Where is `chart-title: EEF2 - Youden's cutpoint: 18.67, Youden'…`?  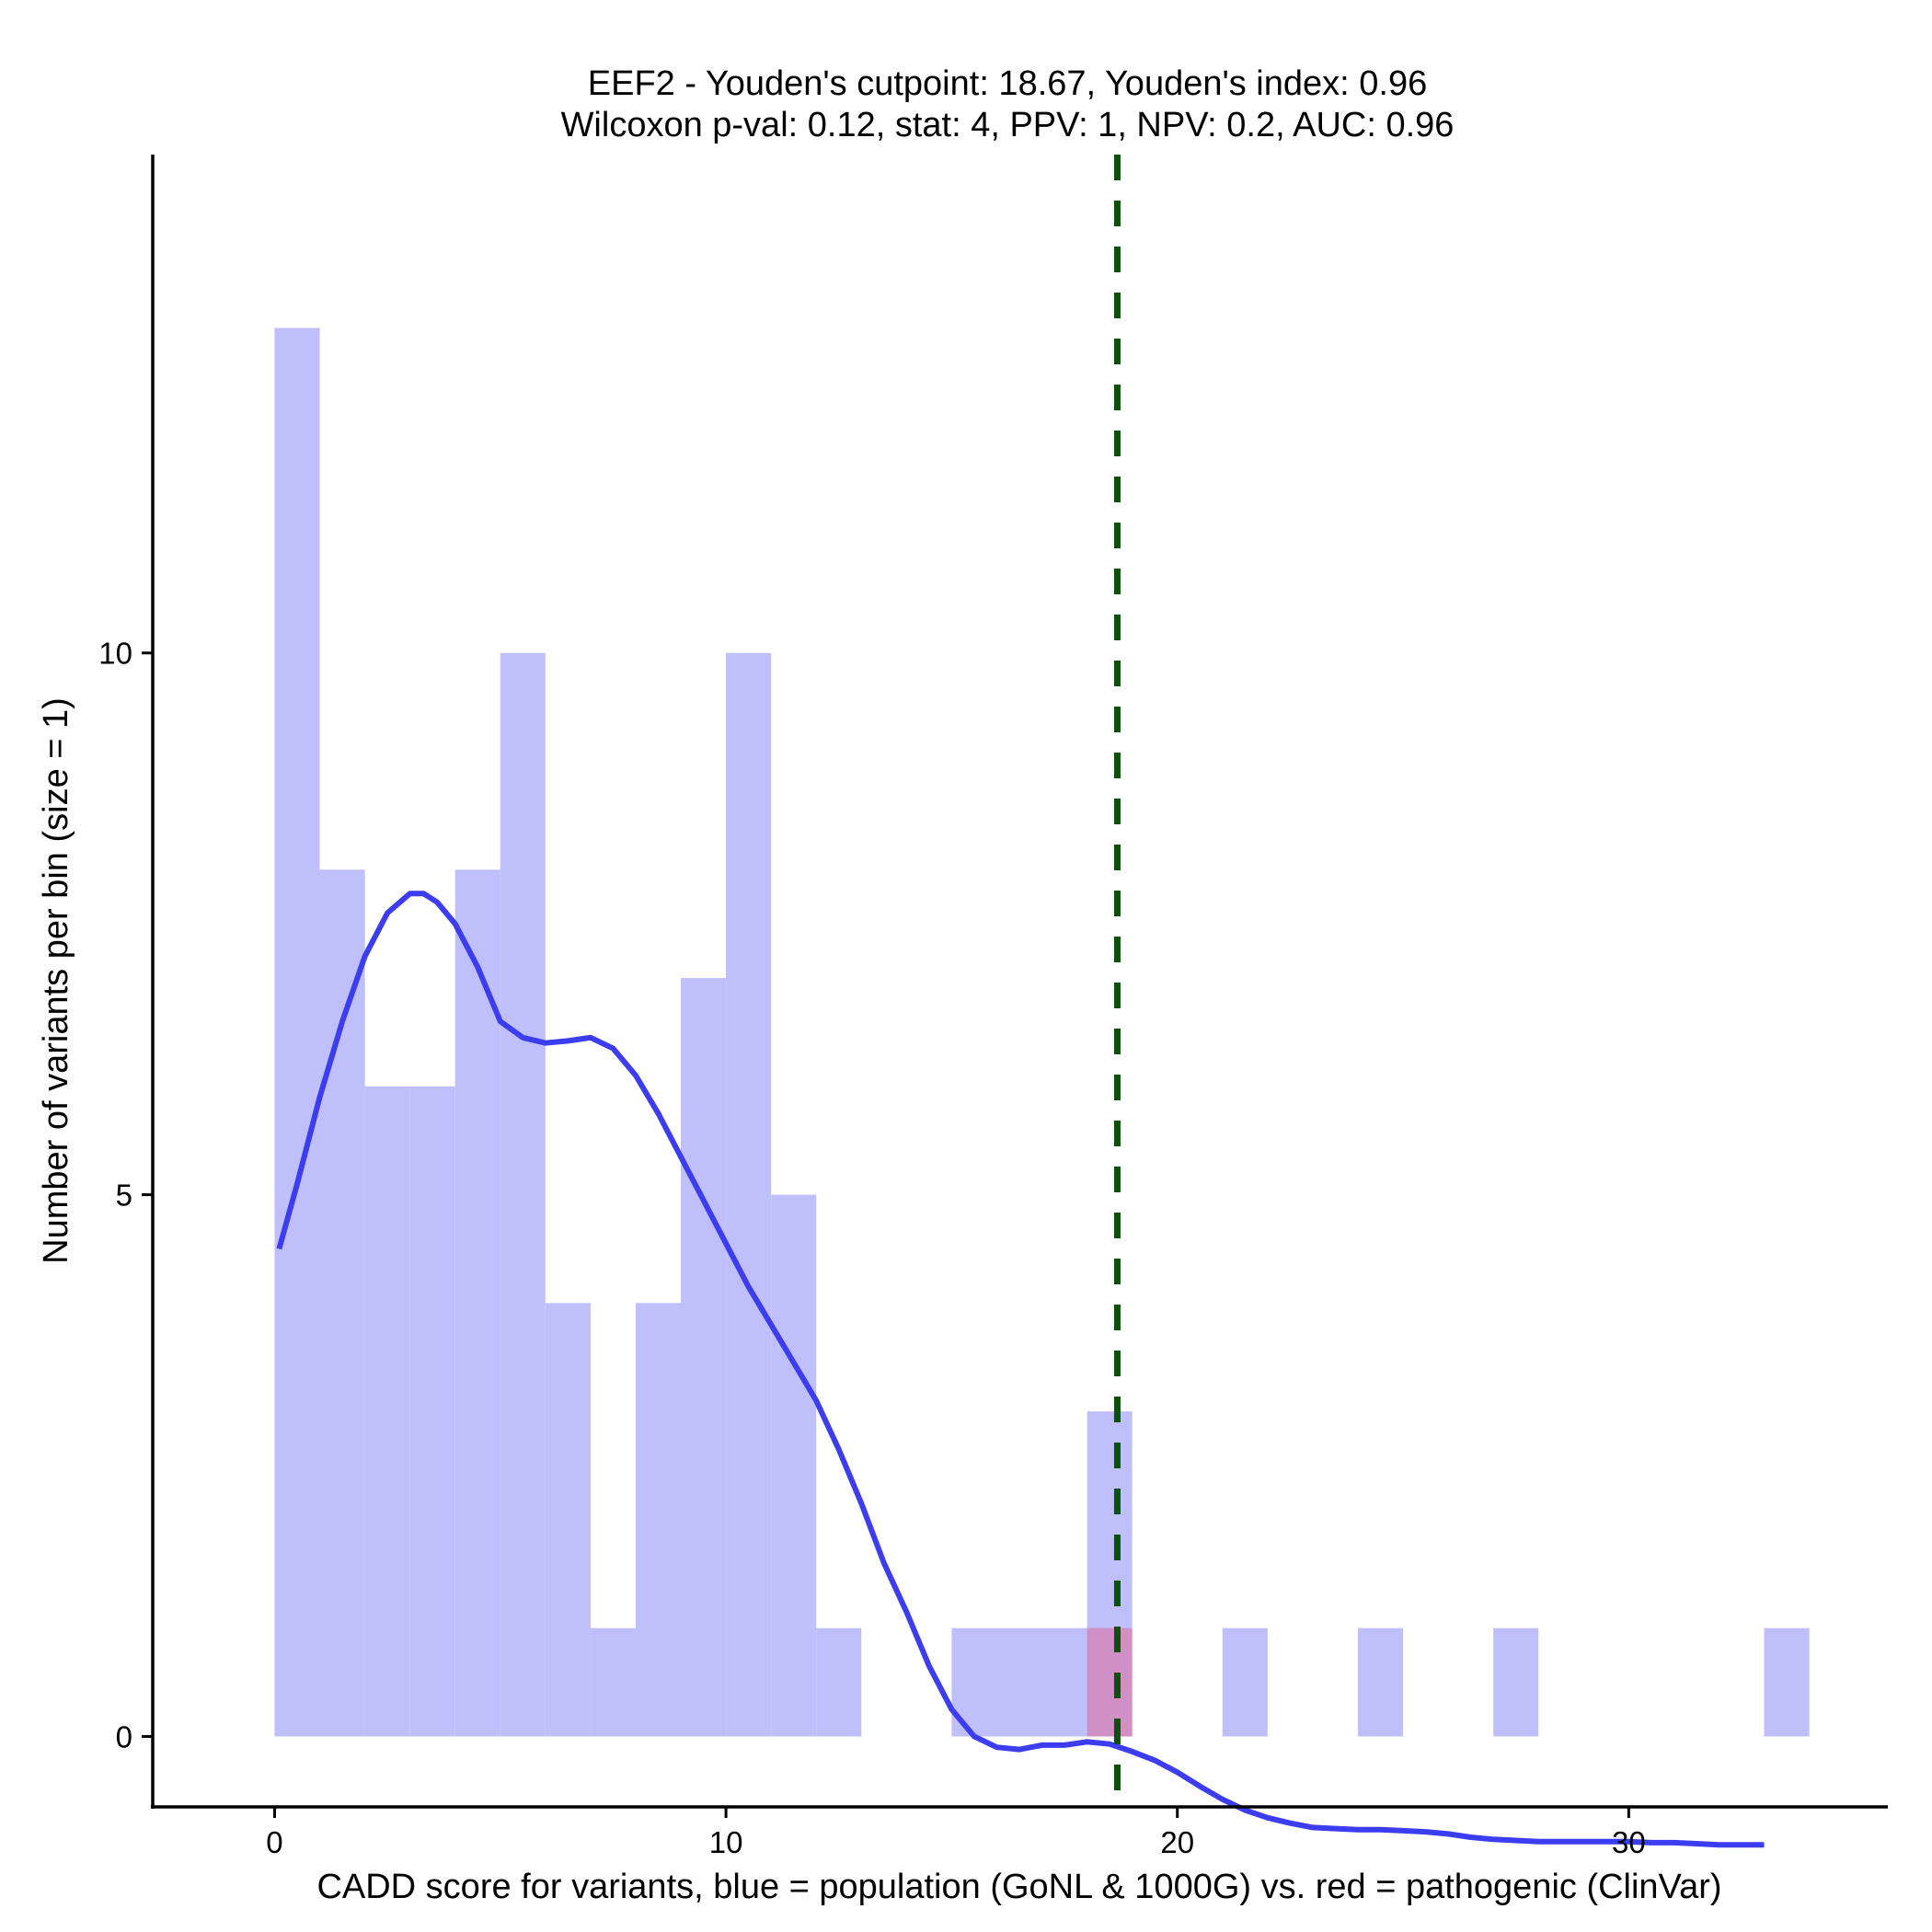
chart-title: EEF2 - Youden's cutpoint: 18.67, Youden'… is located at coordinates (1007, 83).